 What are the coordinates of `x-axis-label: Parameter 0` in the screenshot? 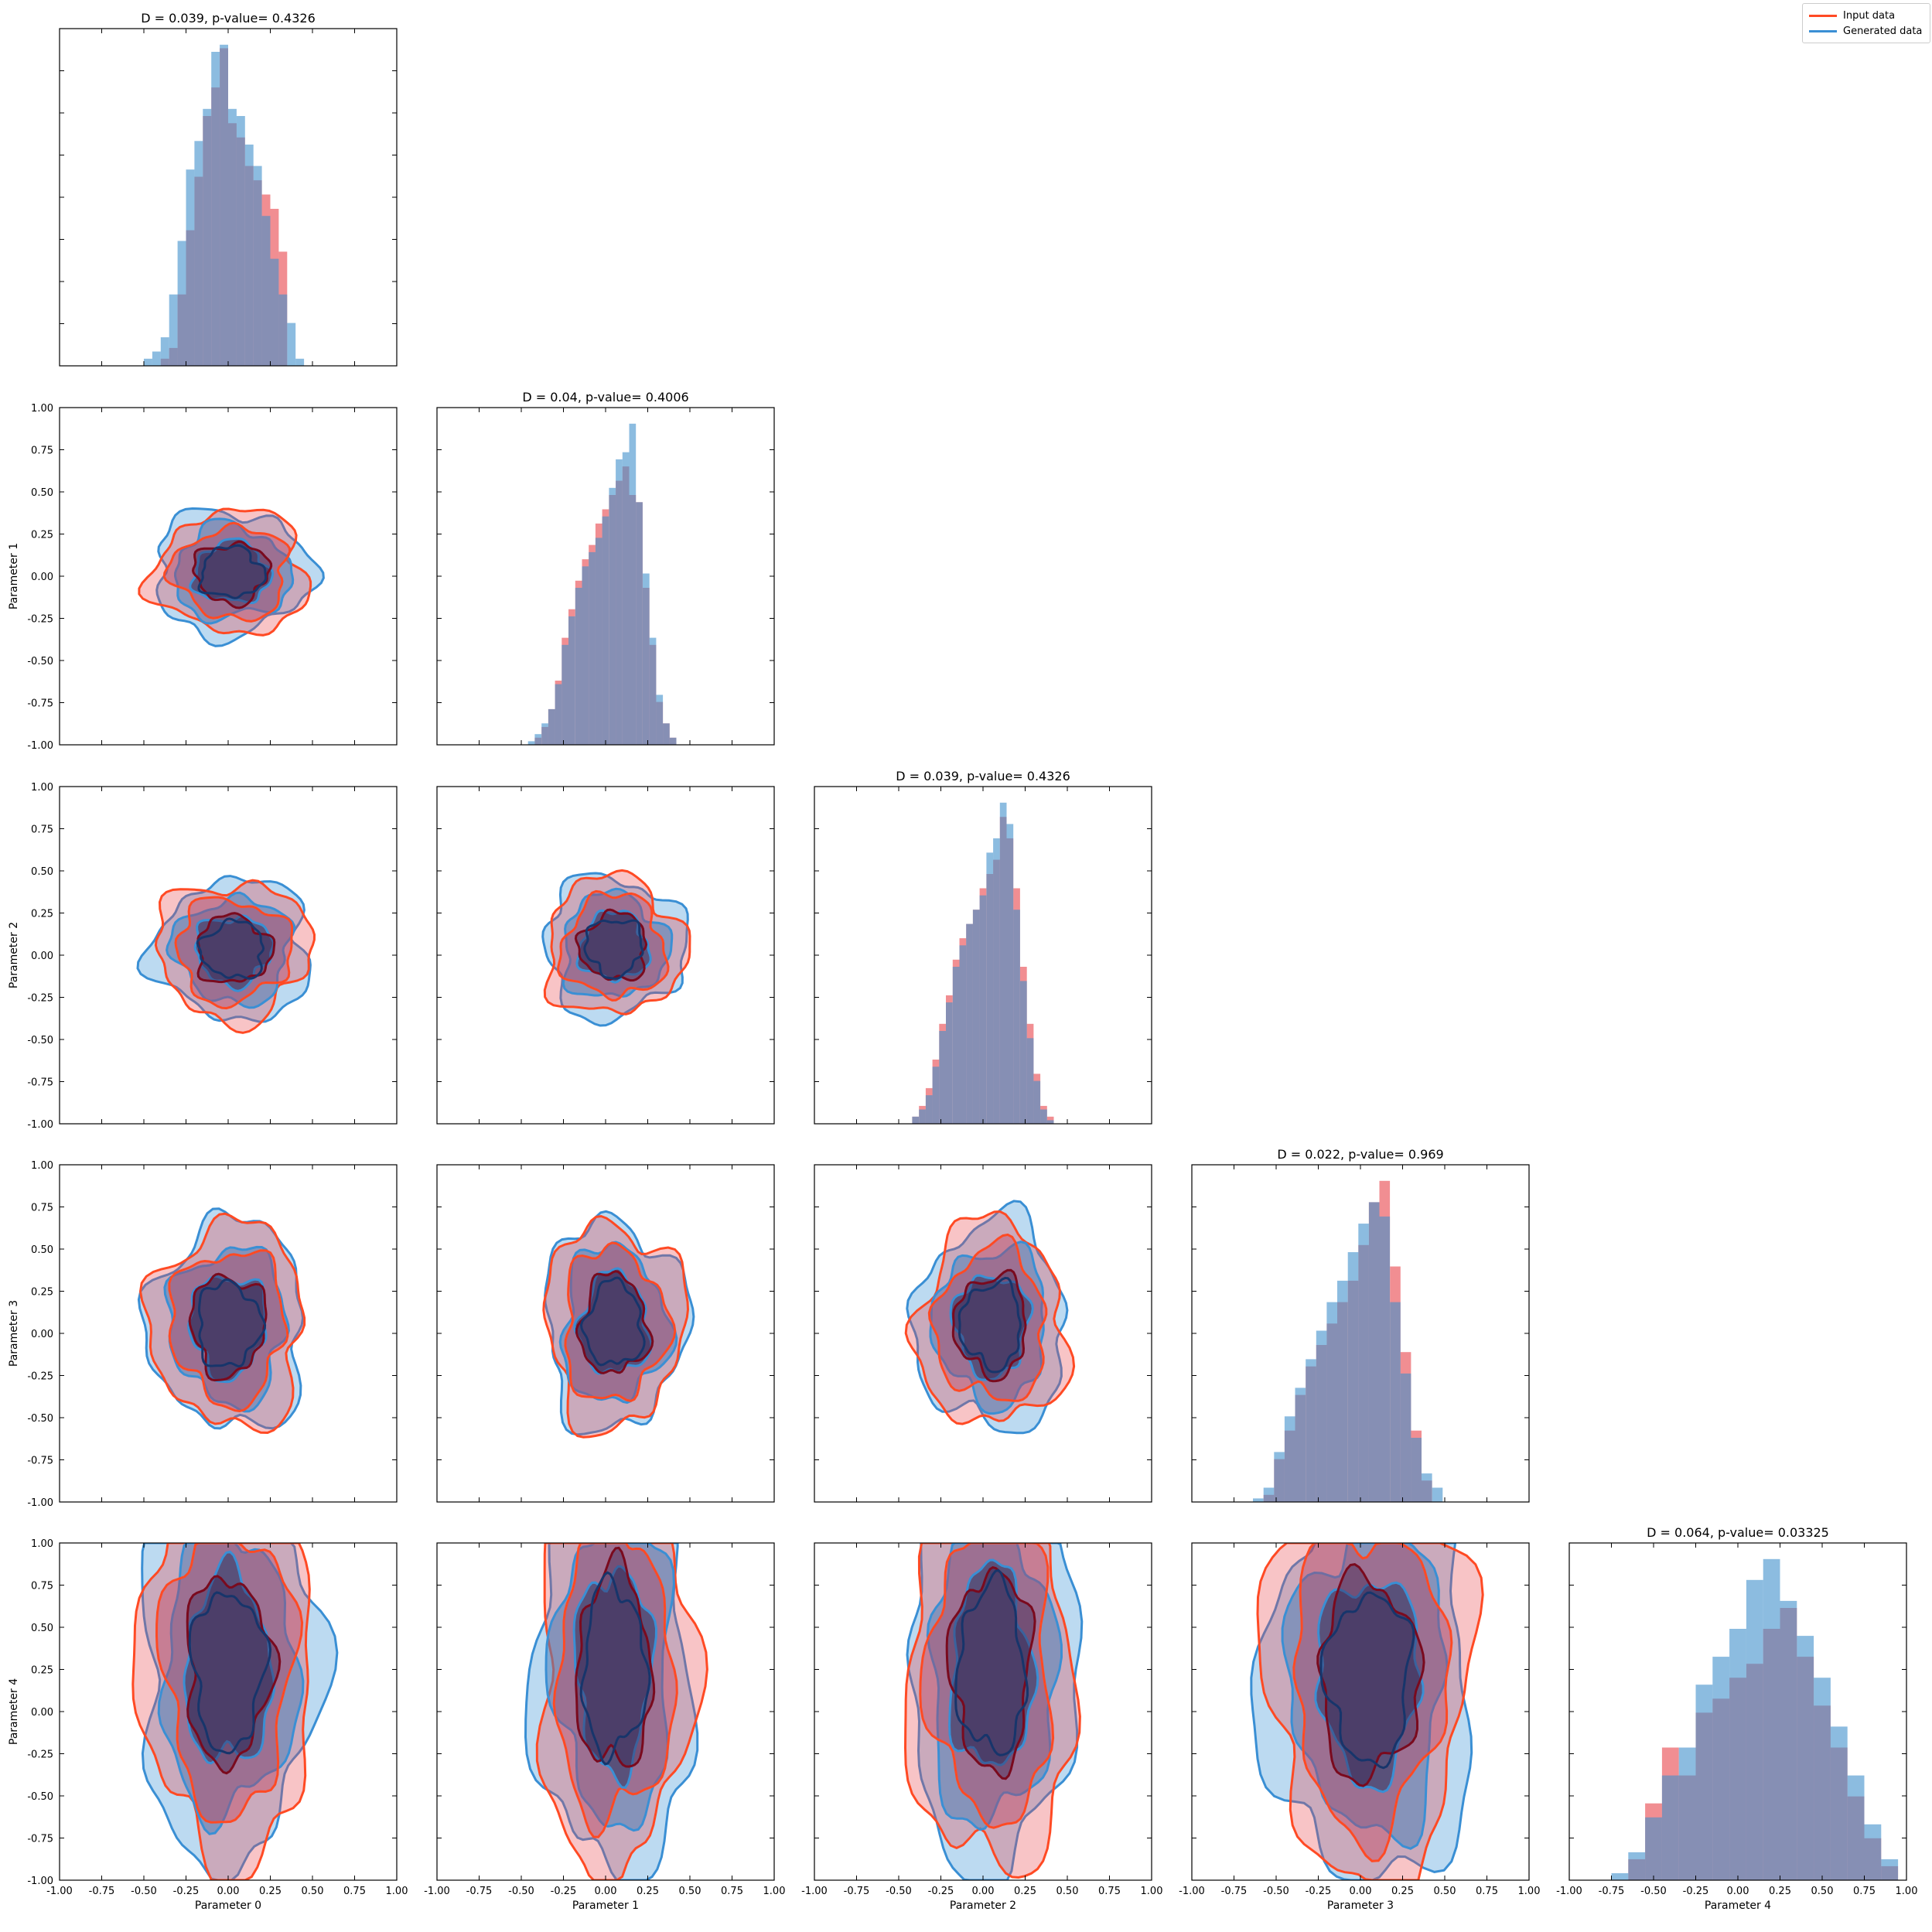 It's located at (228, 1906).